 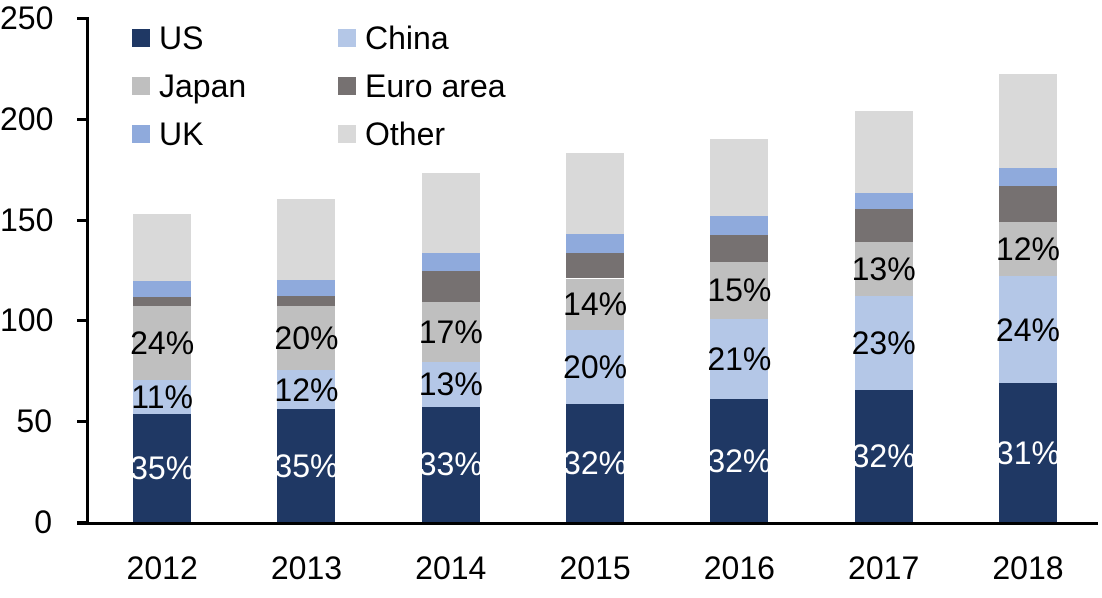 I want to click on bar-value-label-china-2013: 12%, so click(x=306, y=389).